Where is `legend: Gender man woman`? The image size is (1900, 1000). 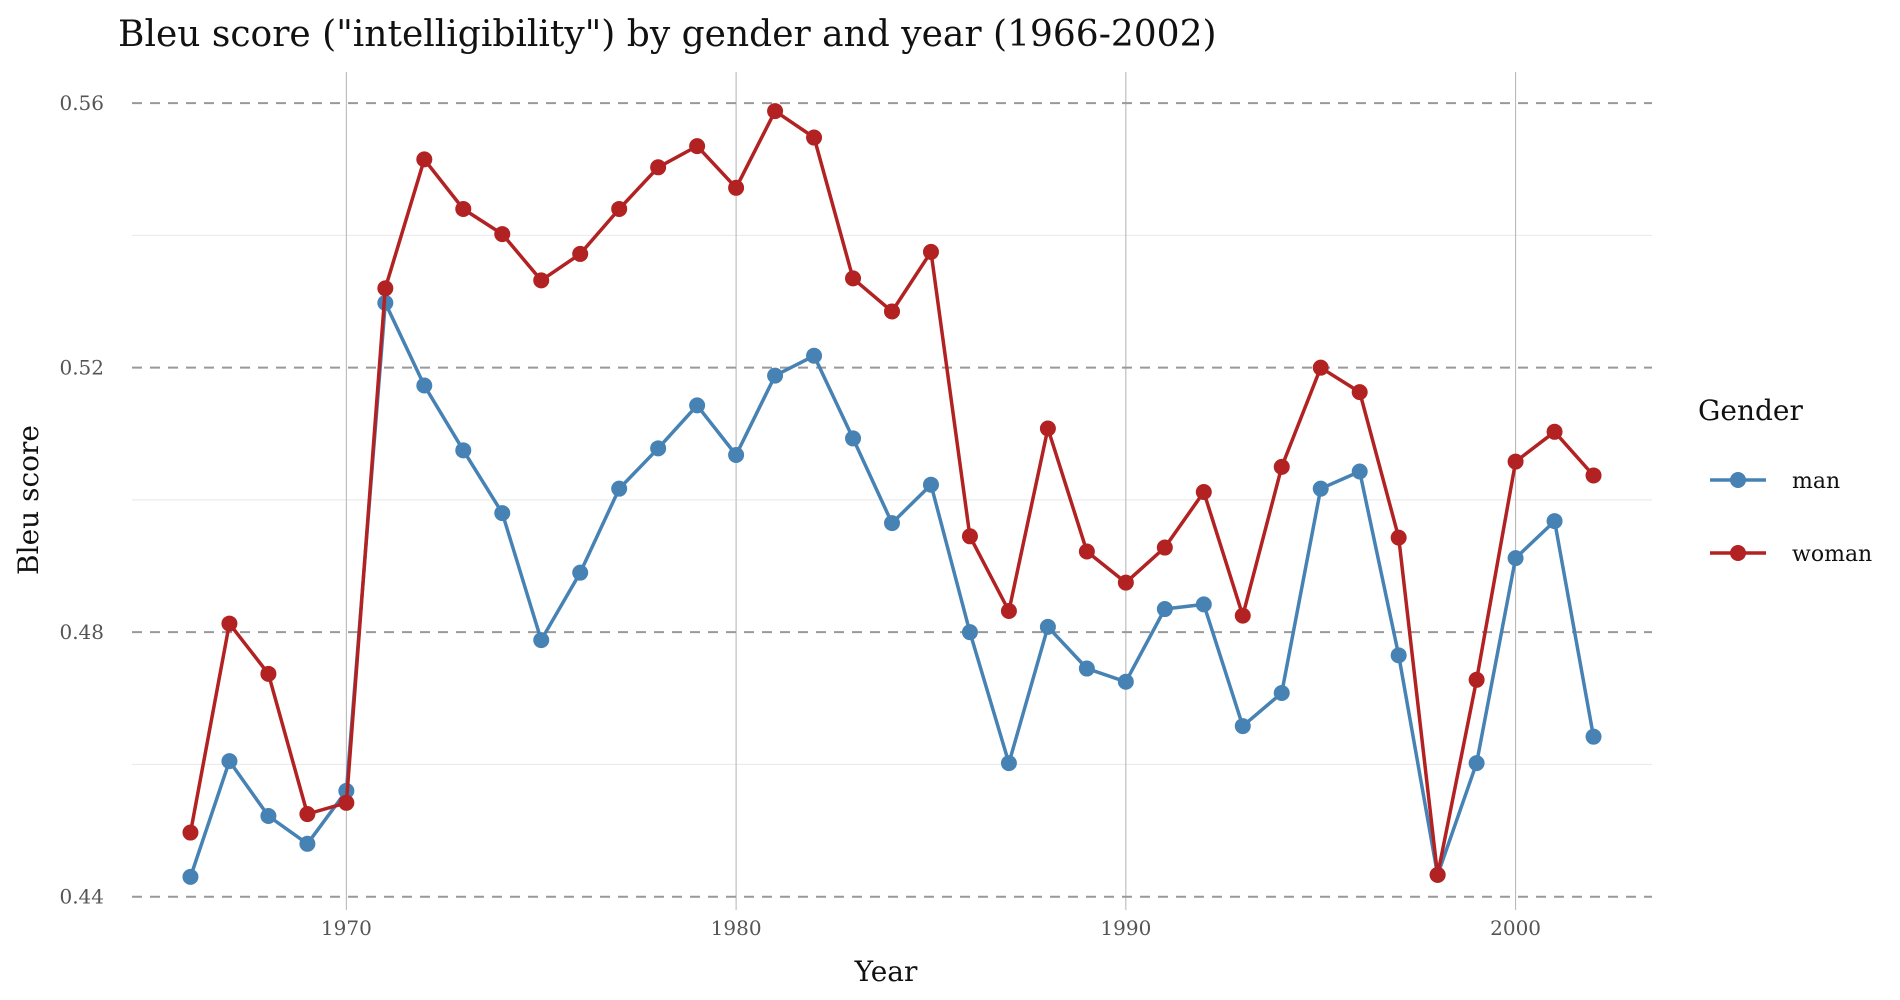 legend: Gender man woman is located at coordinates (1785, 480).